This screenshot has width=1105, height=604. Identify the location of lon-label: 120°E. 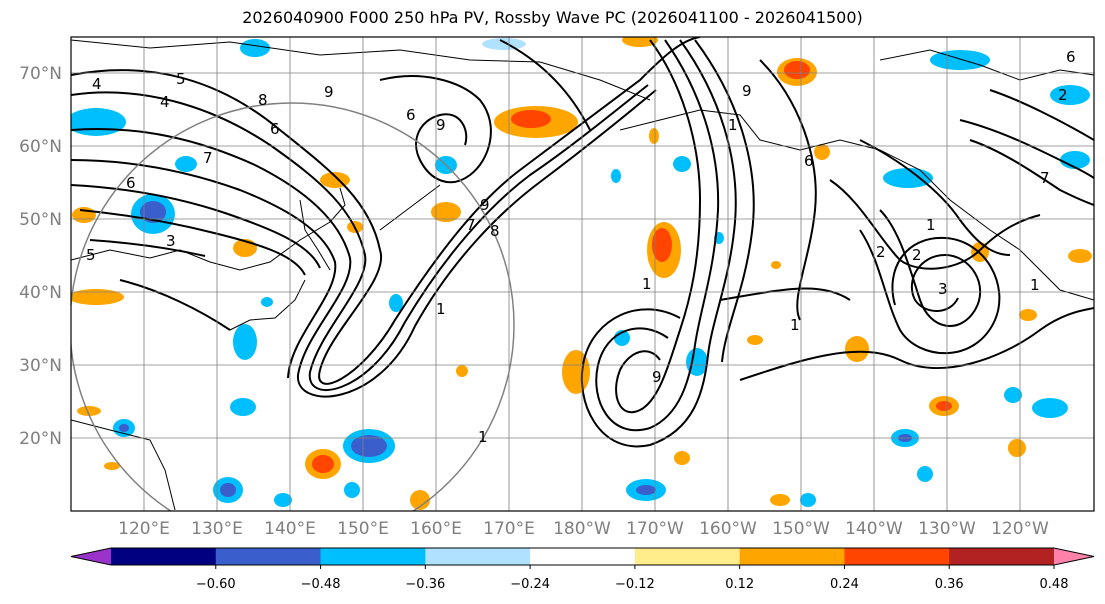
(144, 529).